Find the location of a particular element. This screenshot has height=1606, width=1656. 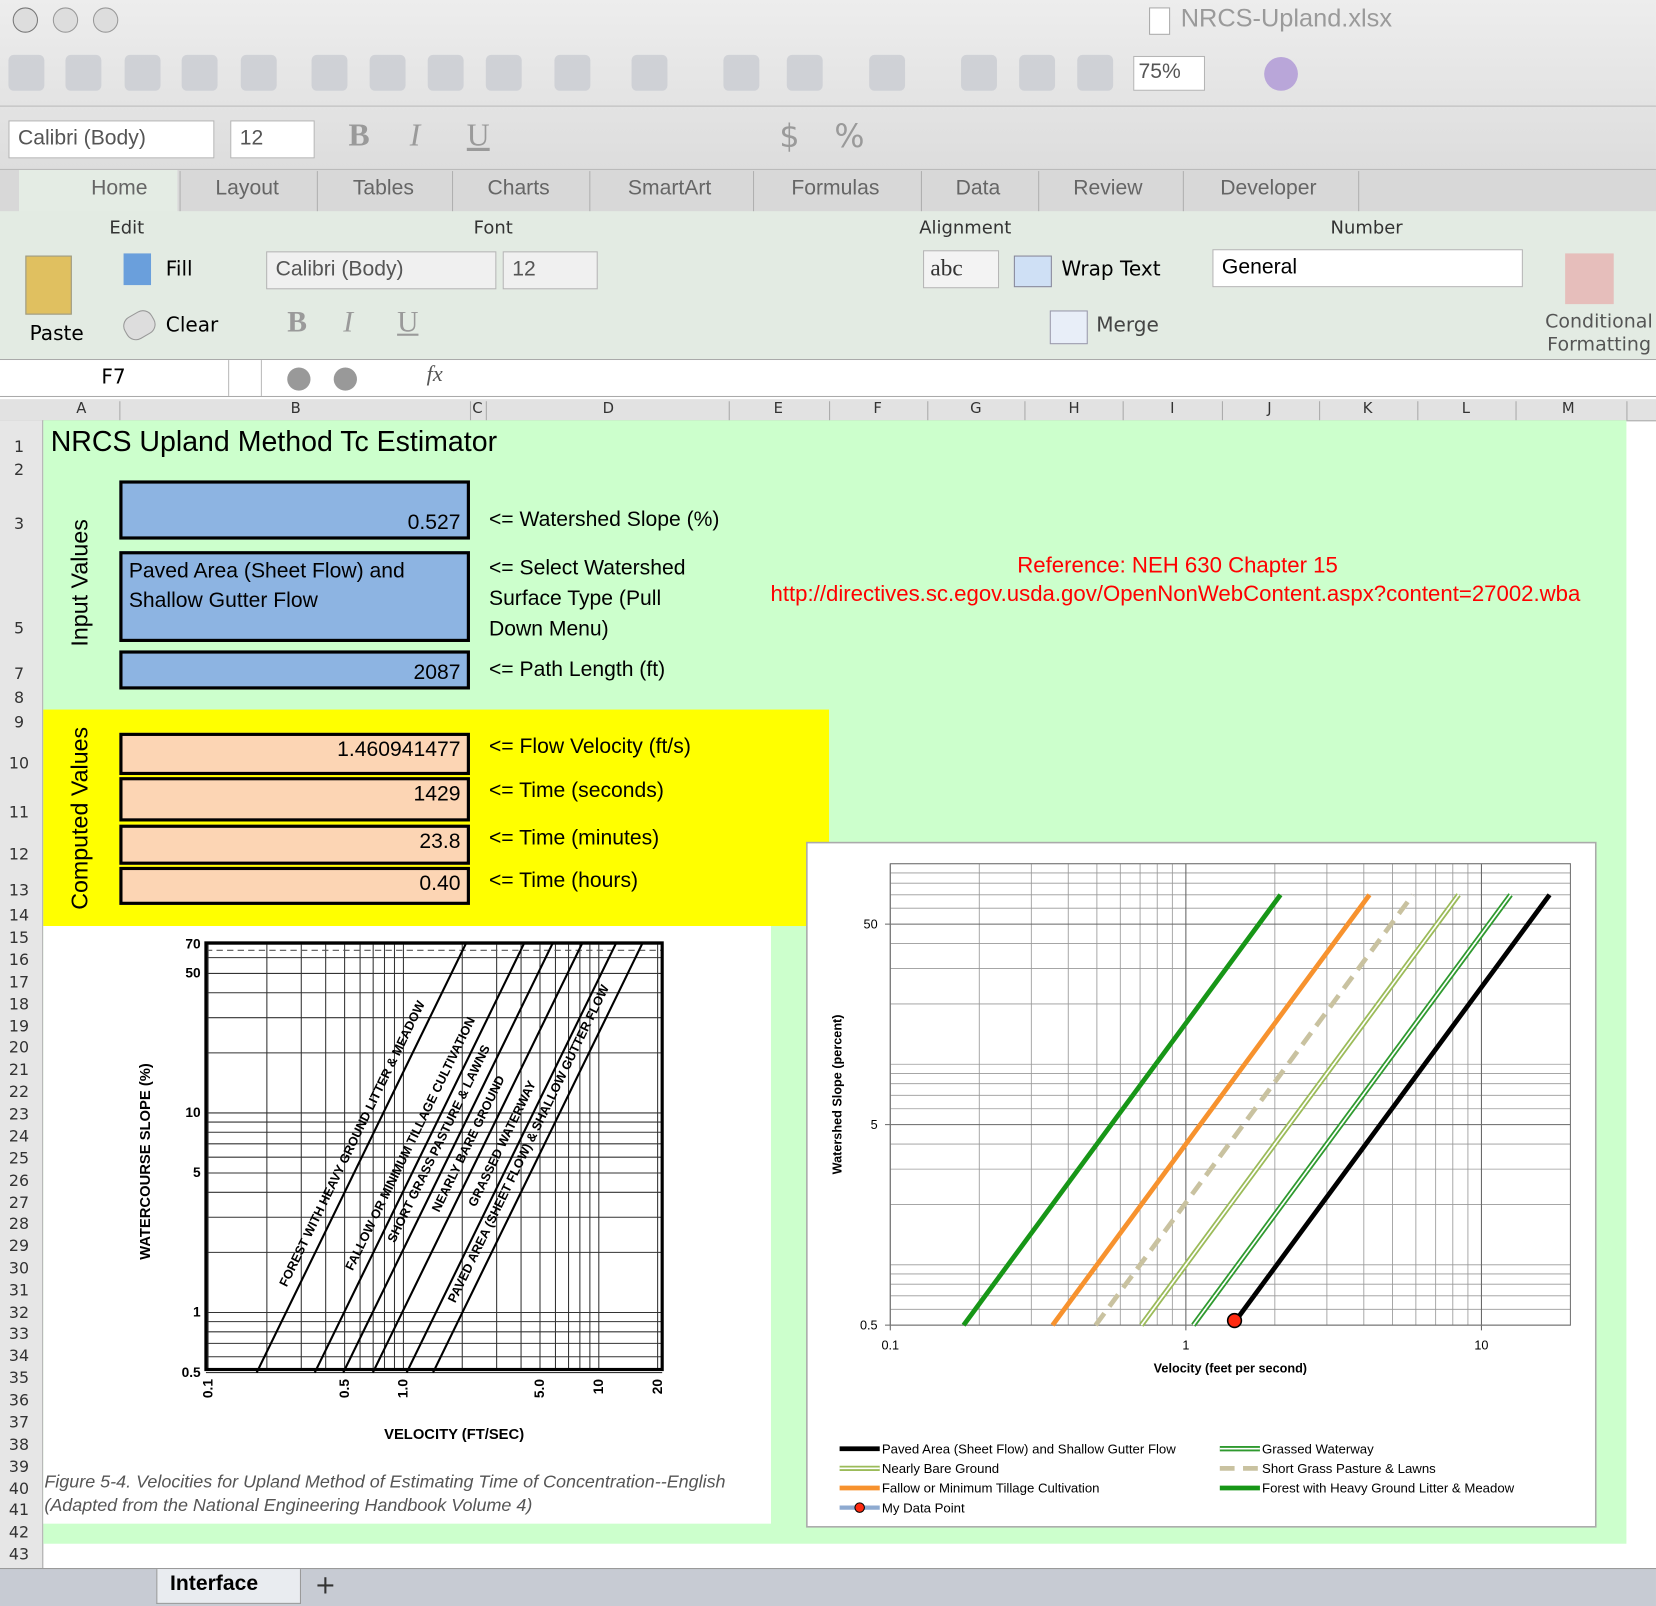

tab: Tables is located at coordinates (383, 188).